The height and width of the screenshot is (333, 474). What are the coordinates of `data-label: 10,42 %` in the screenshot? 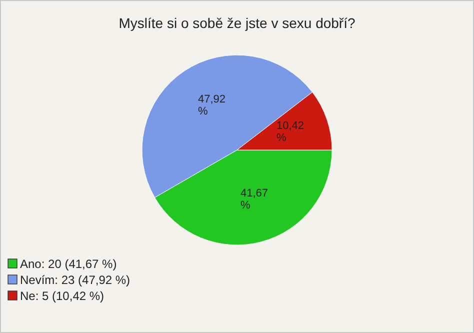 It's located at (290, 132).